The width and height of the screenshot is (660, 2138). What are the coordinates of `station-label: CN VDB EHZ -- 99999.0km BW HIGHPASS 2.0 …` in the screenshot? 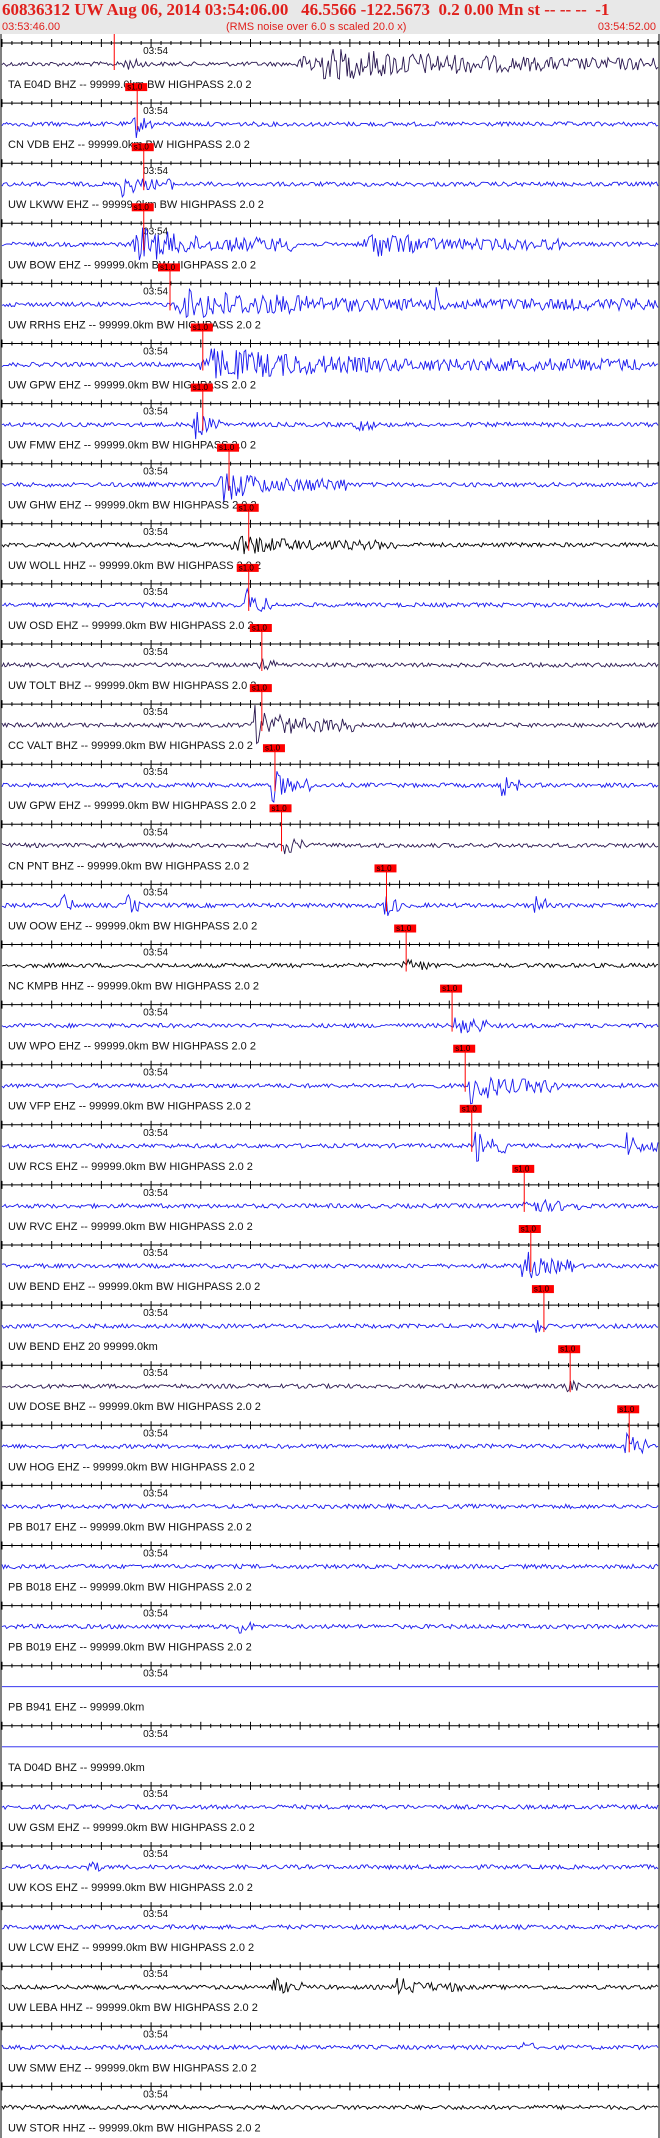 It's located at (129, 145).